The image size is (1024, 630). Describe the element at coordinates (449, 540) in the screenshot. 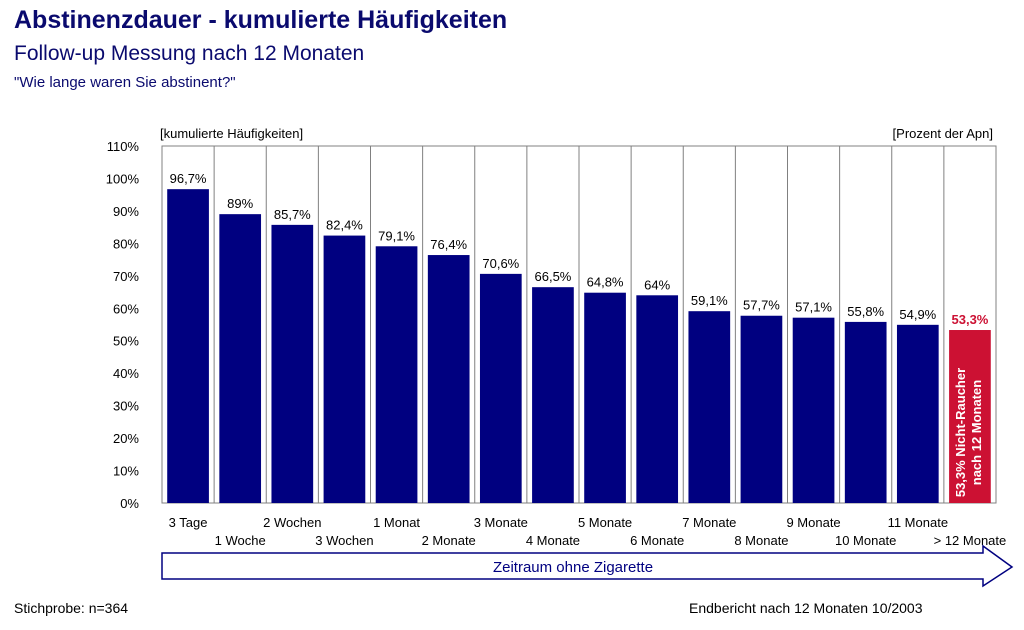

I see `x-tick-label: 2 Monate` at that location.